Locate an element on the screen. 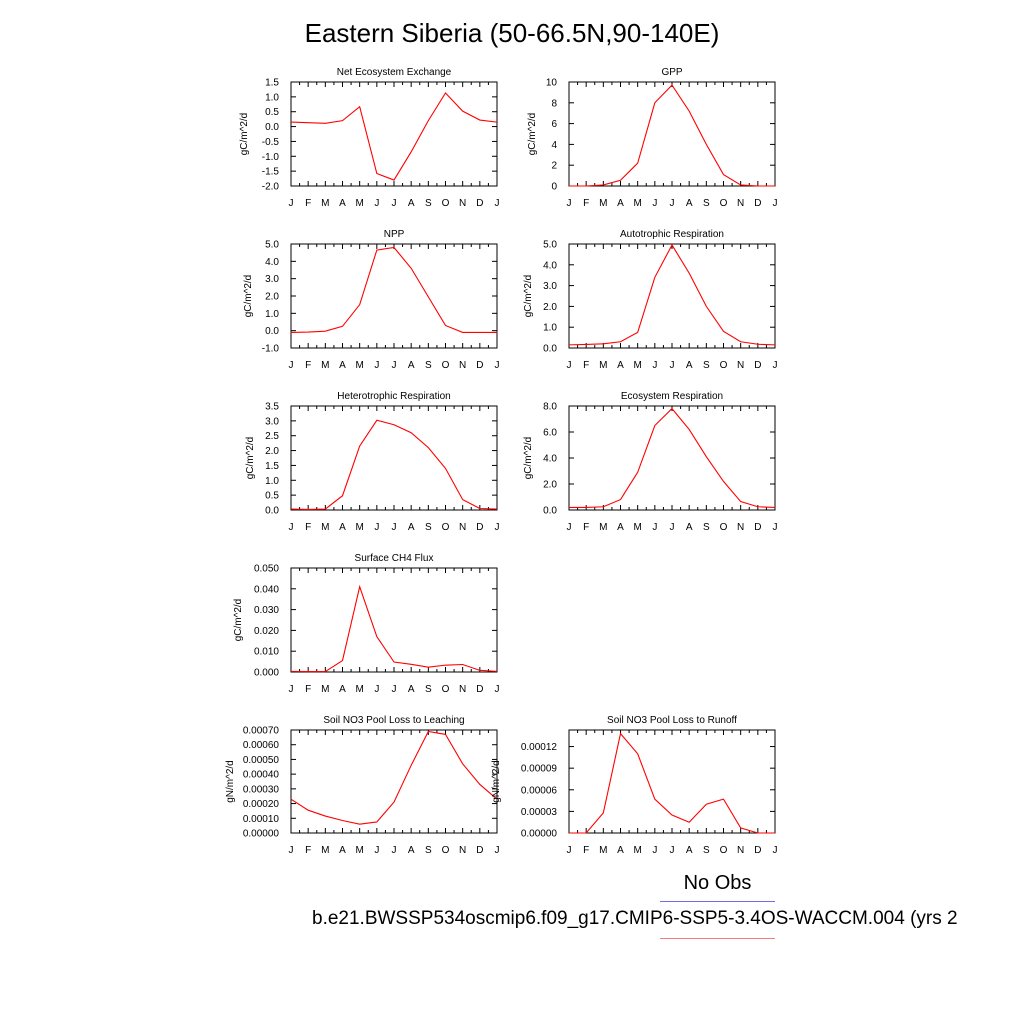 The height and width of the screenshot is (1024, 1024). y-tick-label: -1.5 is located at coordinates (271, 172).